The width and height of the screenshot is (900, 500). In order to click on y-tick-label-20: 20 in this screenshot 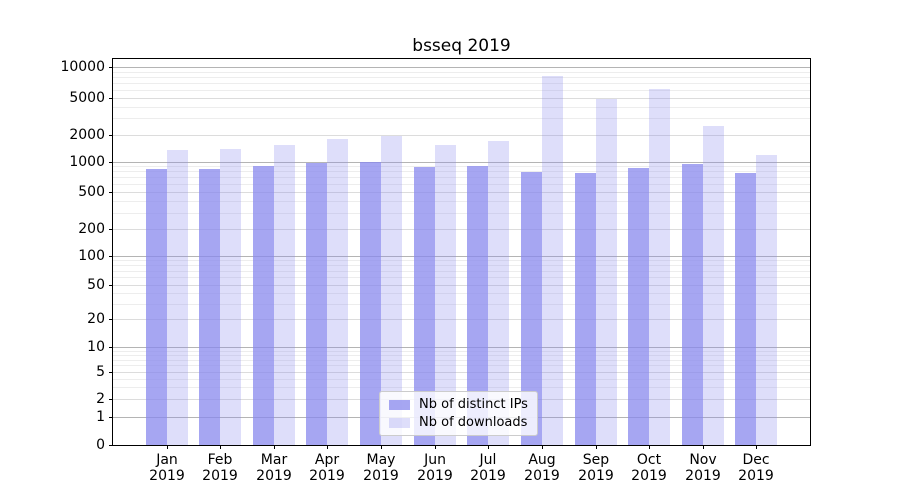, I will do `click(96, 319)`.